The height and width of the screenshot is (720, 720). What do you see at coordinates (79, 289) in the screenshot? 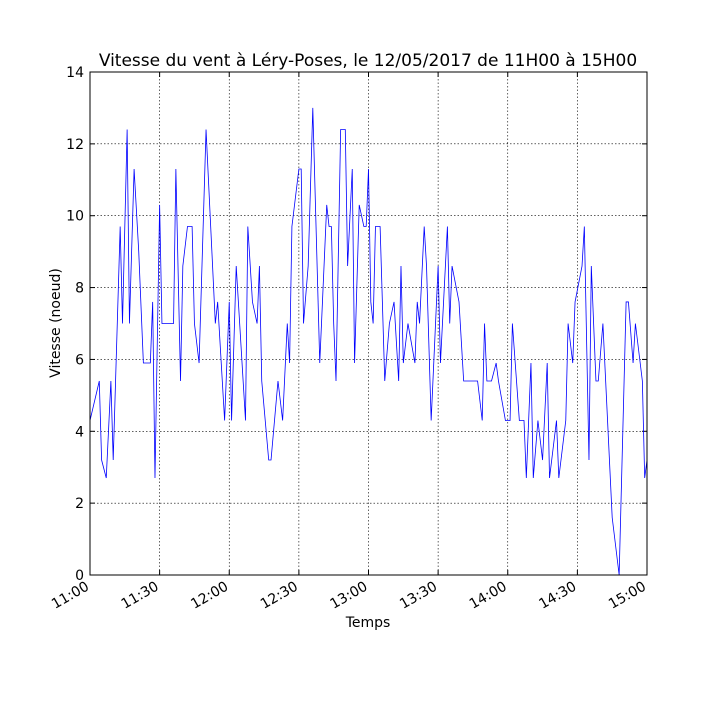
I see `y-tick-label: 8` at bounding box center [79, 289].